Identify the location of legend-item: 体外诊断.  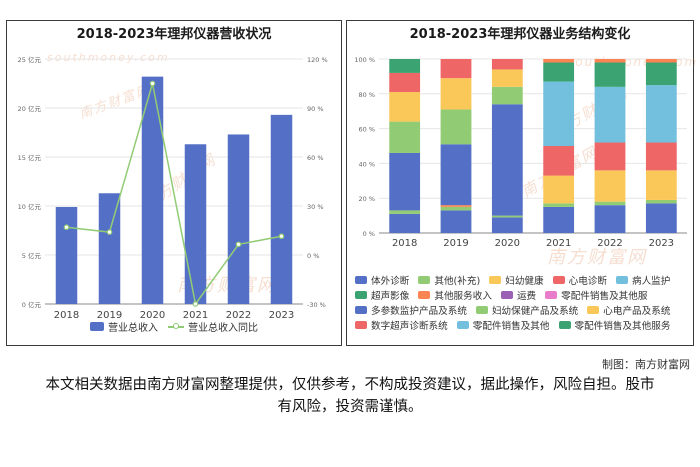
(382, 280).